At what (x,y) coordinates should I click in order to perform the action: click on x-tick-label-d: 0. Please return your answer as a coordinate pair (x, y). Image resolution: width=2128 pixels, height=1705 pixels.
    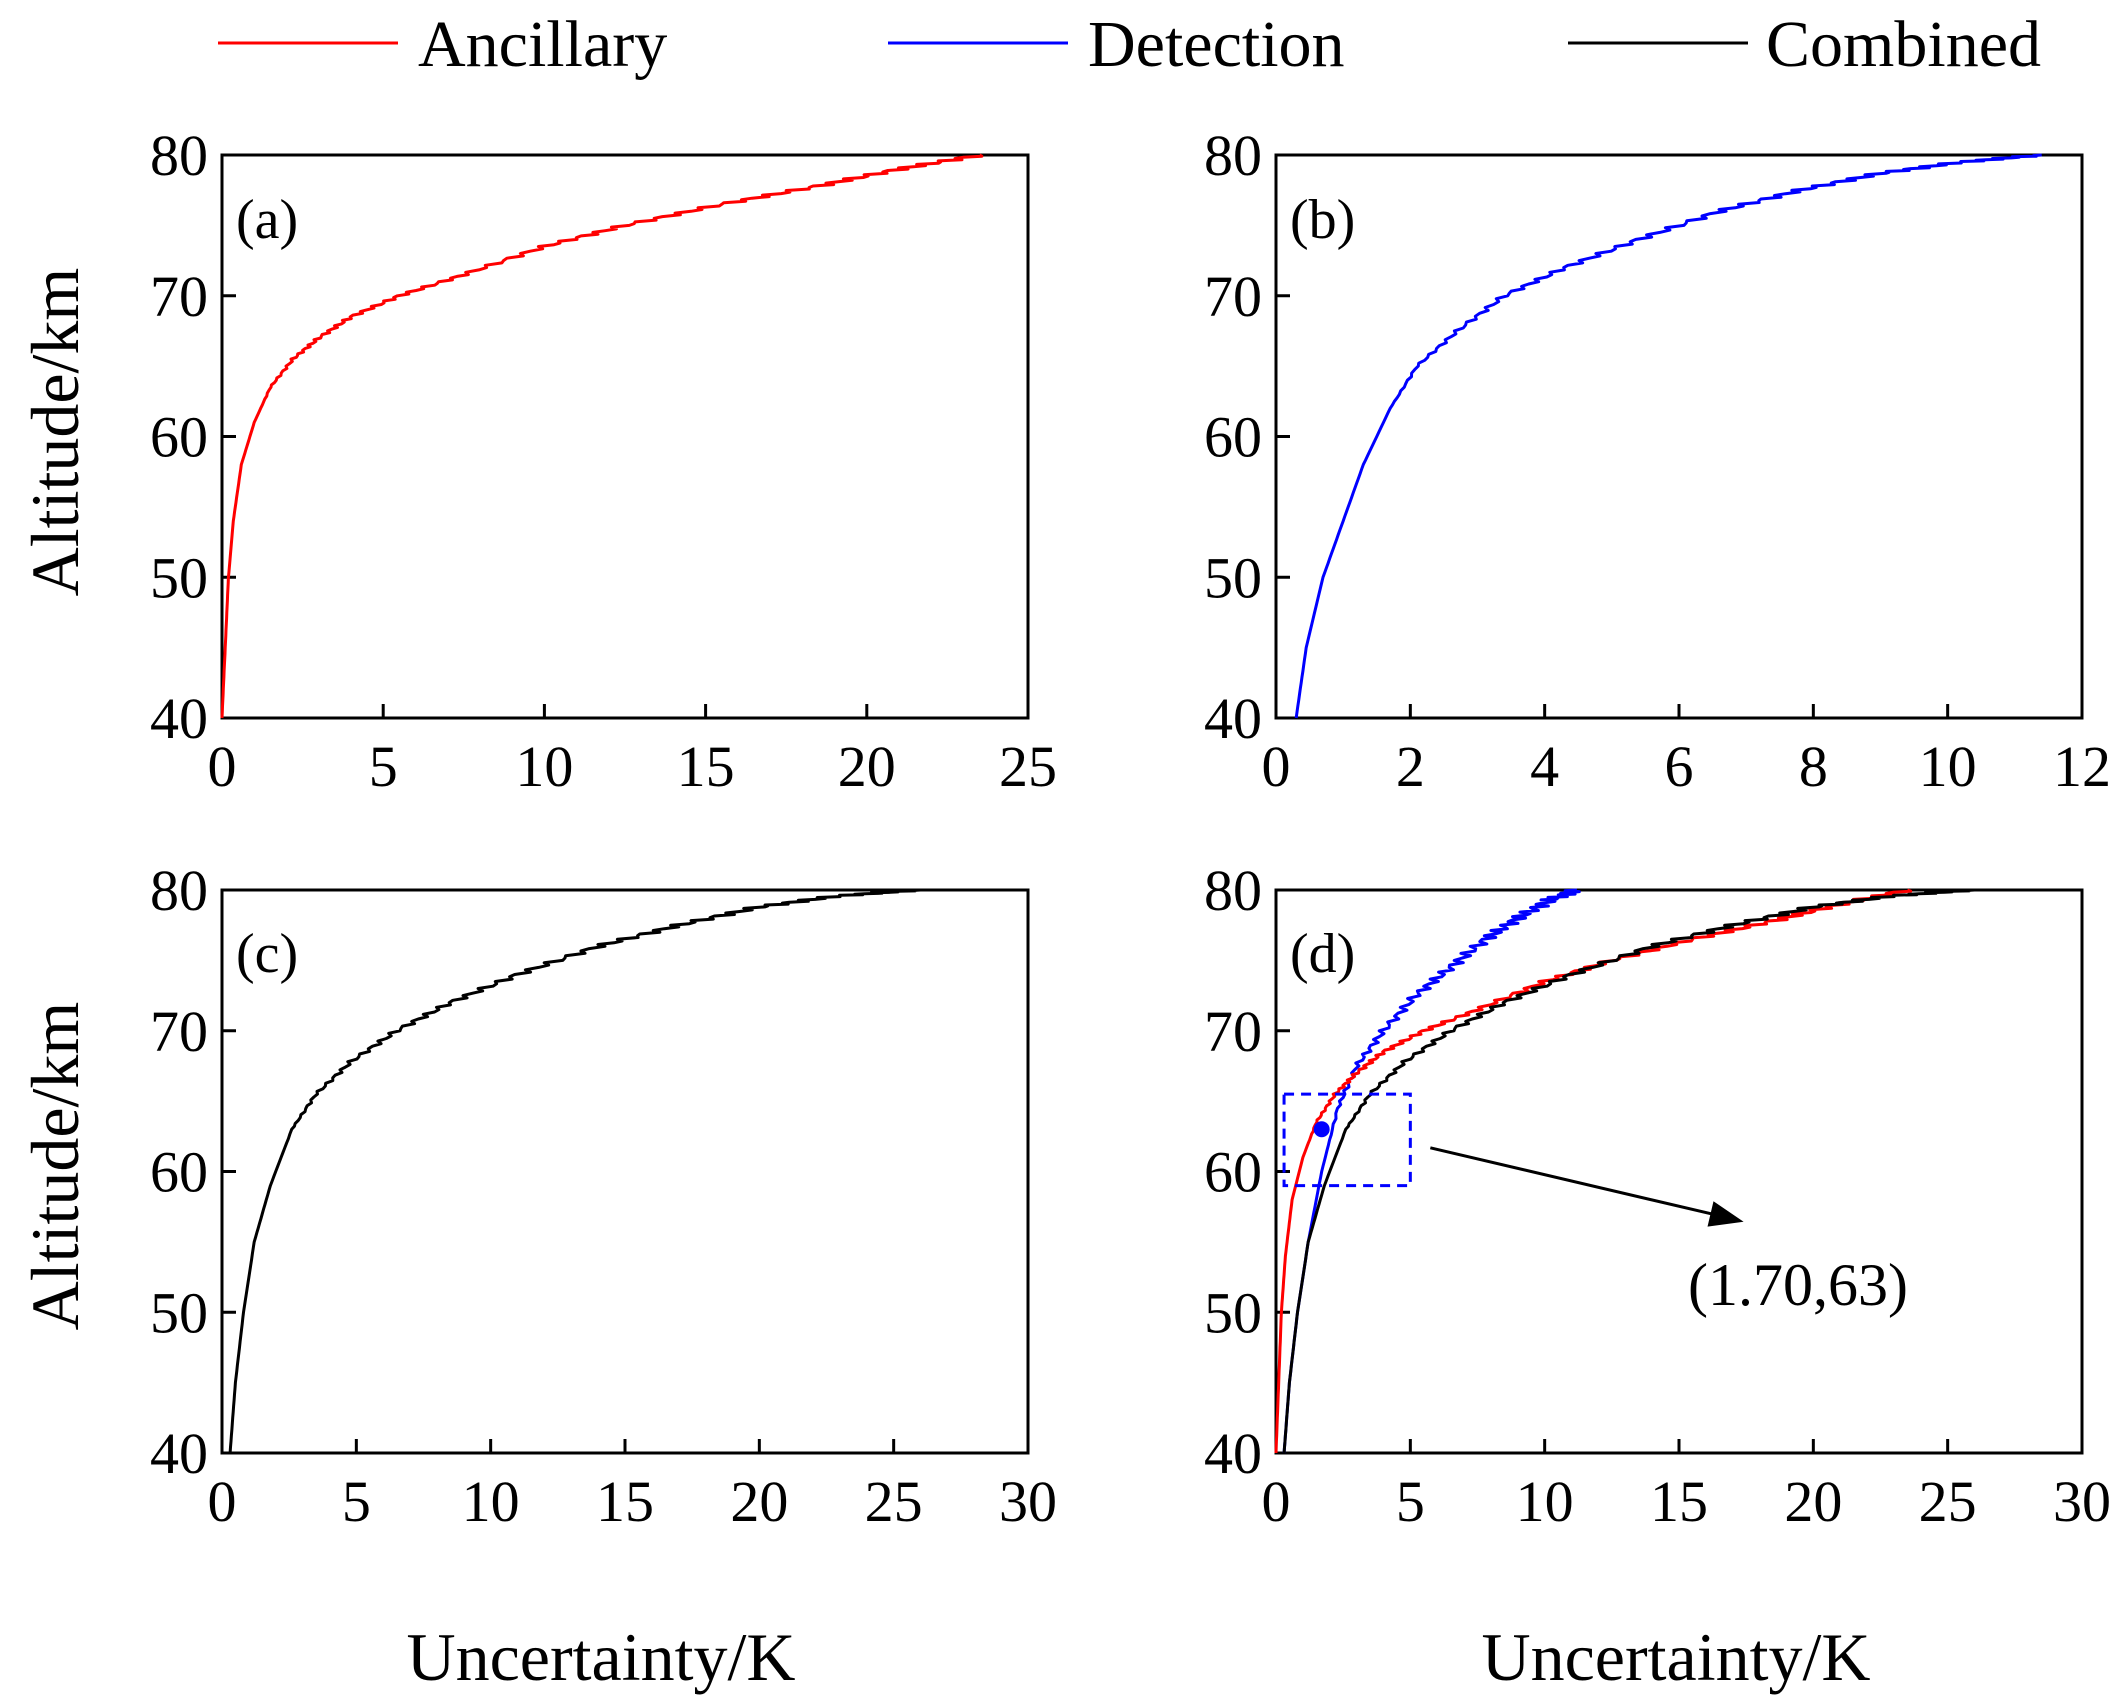
    Looking at the image, I should click on (1276, 1501).